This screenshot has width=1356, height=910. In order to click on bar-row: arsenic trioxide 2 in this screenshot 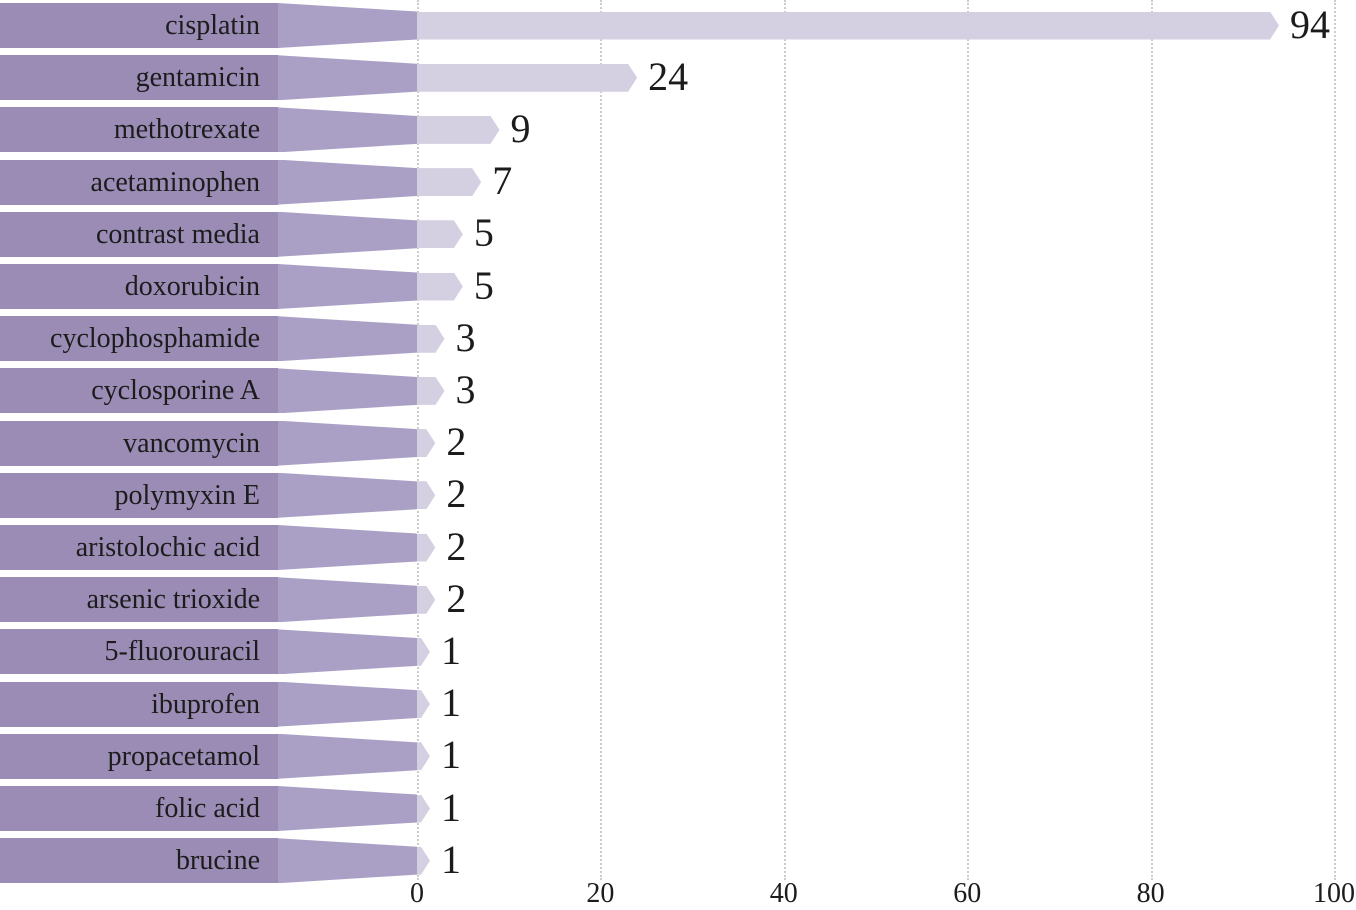, I will do `click(678, 599)`.